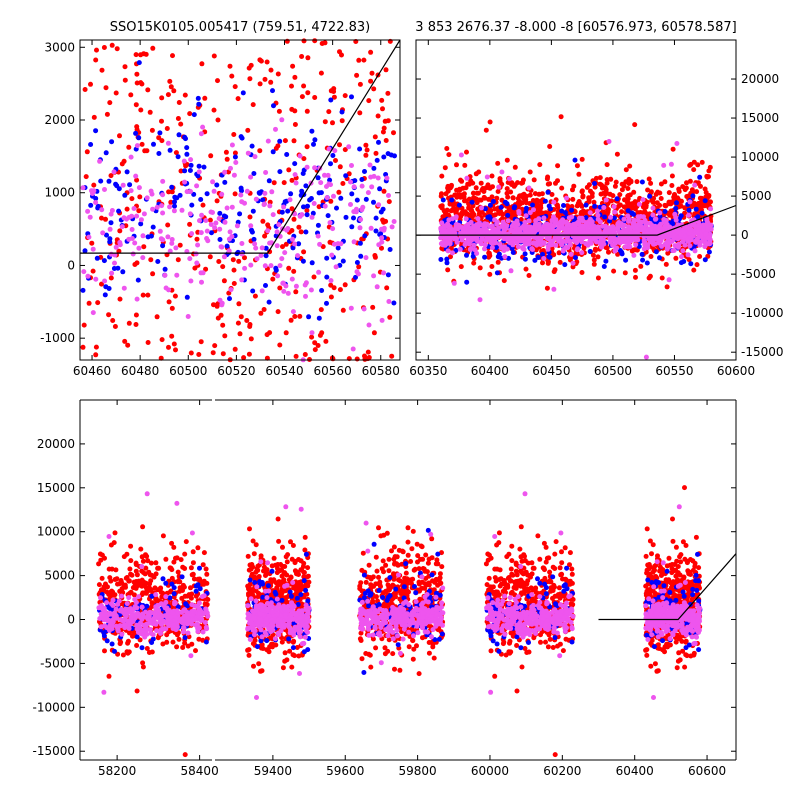  I want to click on x-tick-label: 60480, so click(140, 371).